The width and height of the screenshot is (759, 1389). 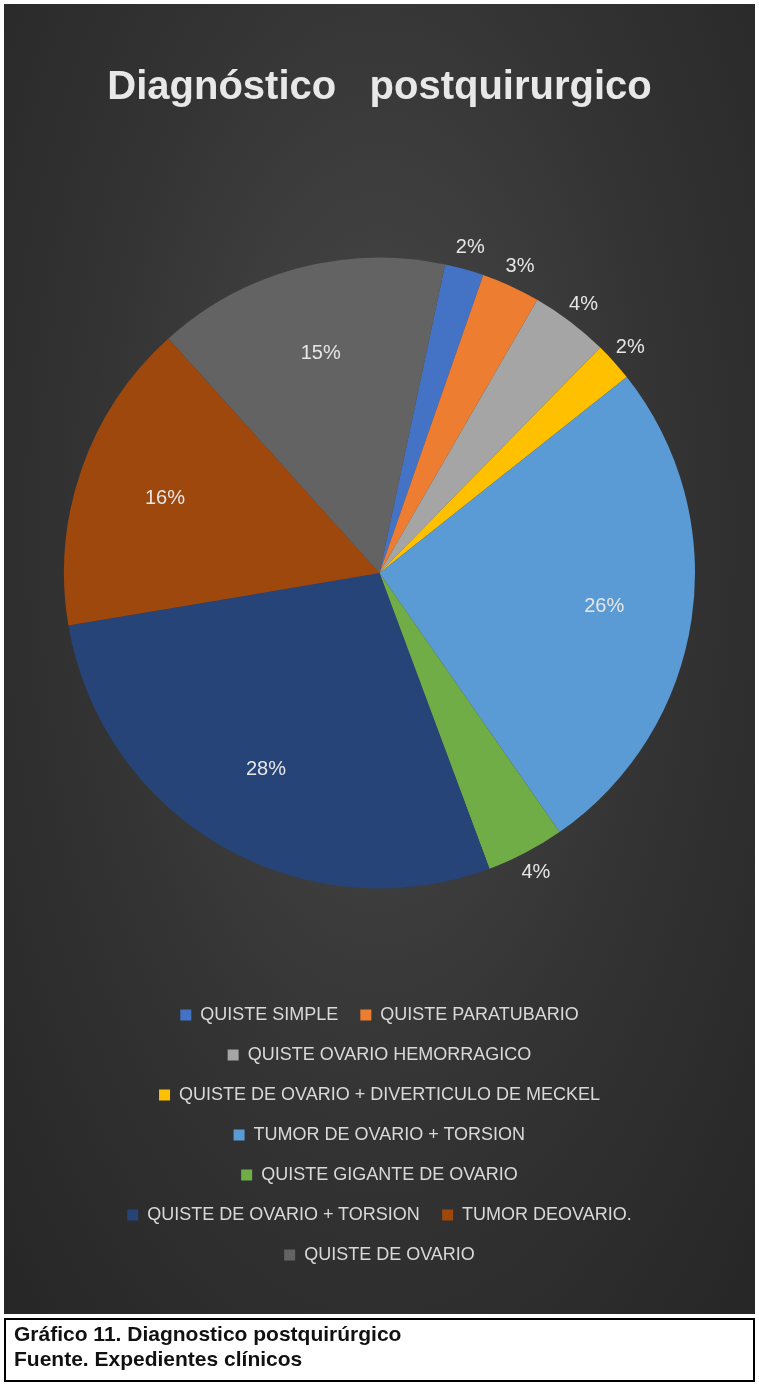 What do you see at coordinates (389, 1173) in the screenshot?
I see `legend-label: QUISTE GIGANTE DE OVARIO` at bounding box center [389, 1173].